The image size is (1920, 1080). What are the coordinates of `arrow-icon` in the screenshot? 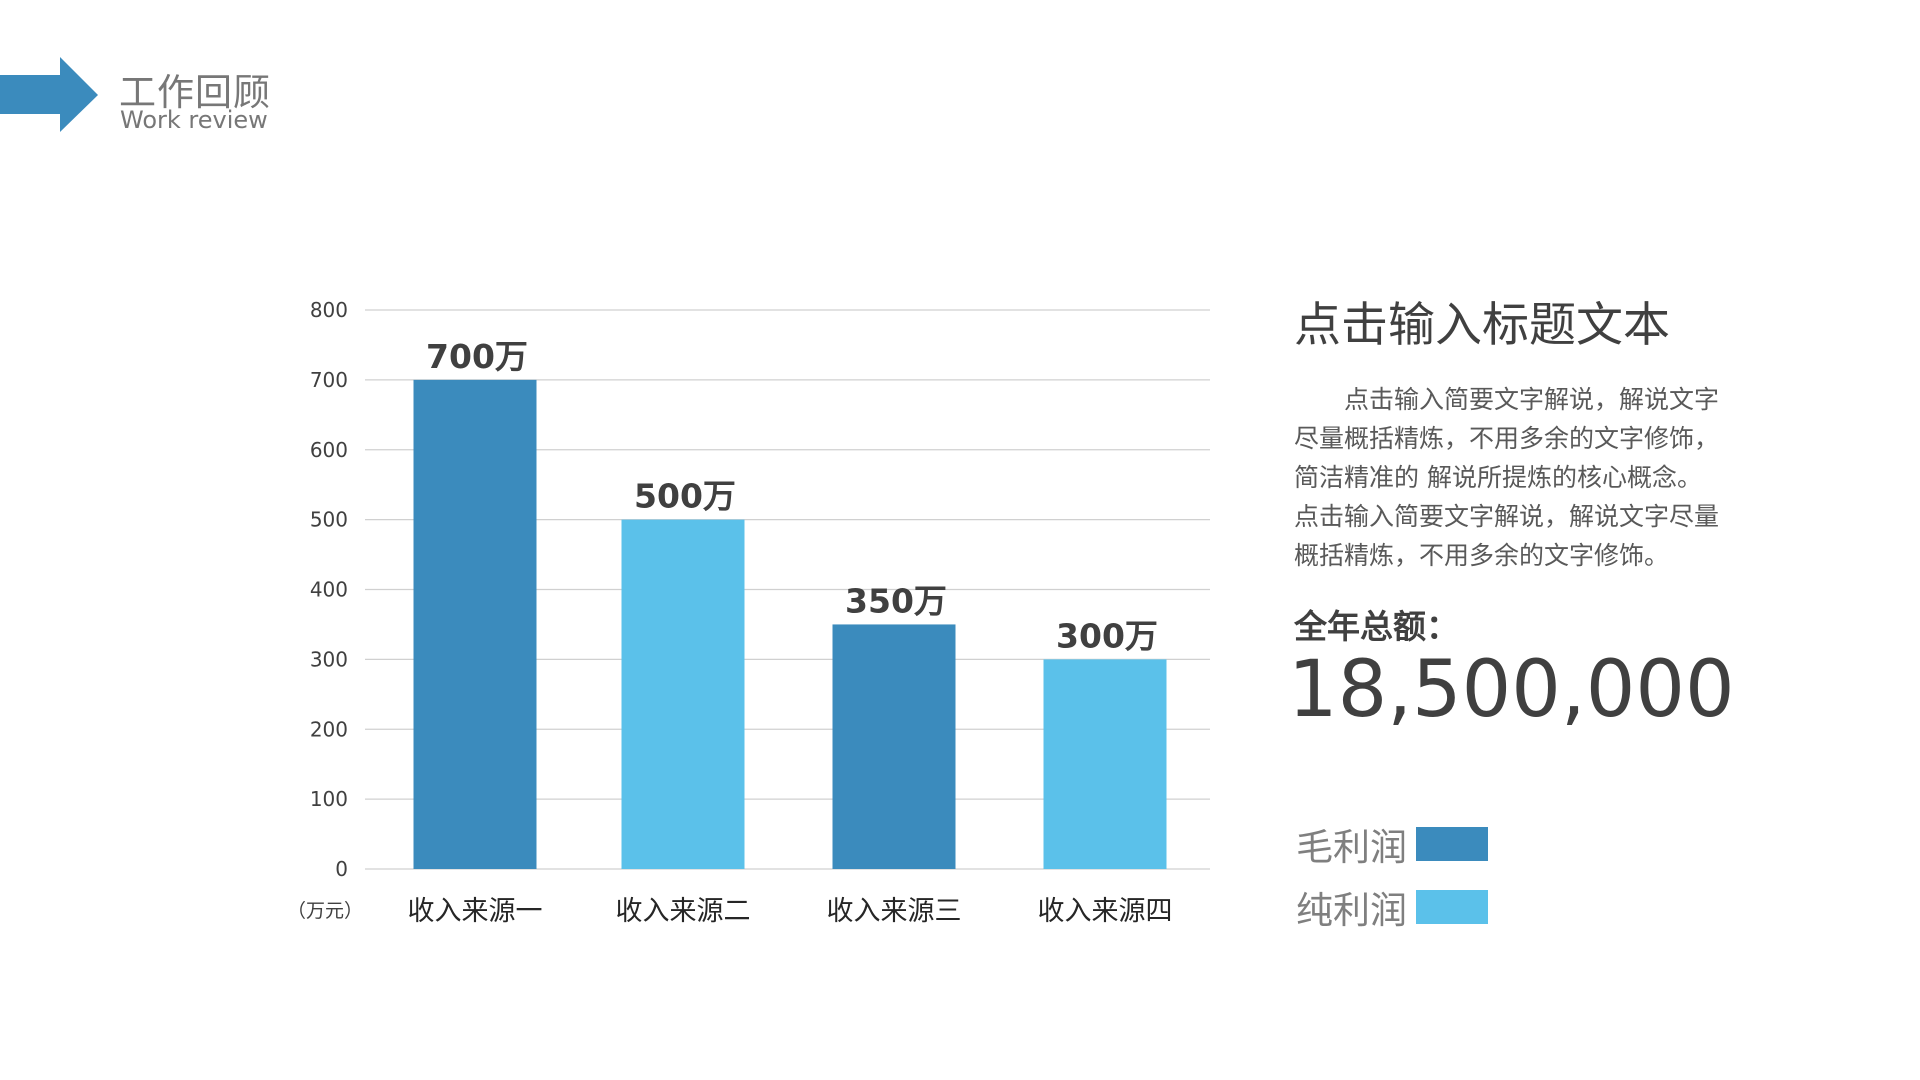 It's located at (49, 94).